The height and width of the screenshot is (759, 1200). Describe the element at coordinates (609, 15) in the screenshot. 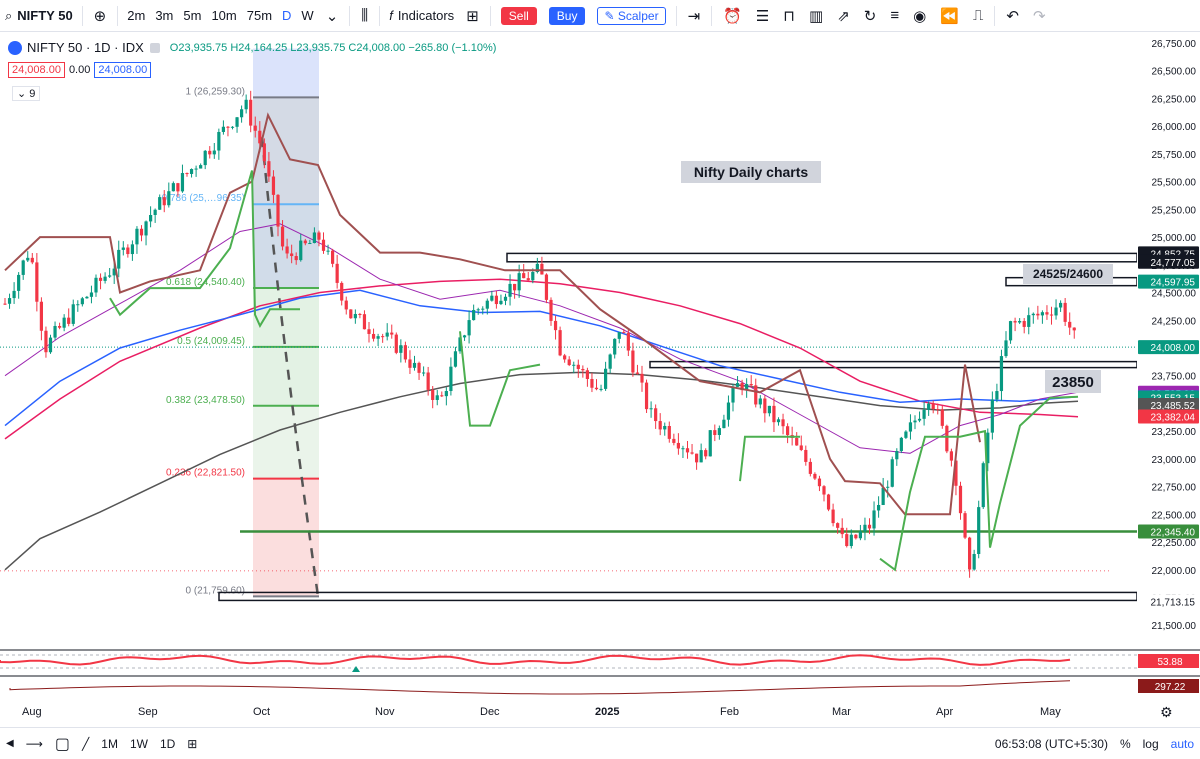

I see `pencil-icon: ✎` at that location.